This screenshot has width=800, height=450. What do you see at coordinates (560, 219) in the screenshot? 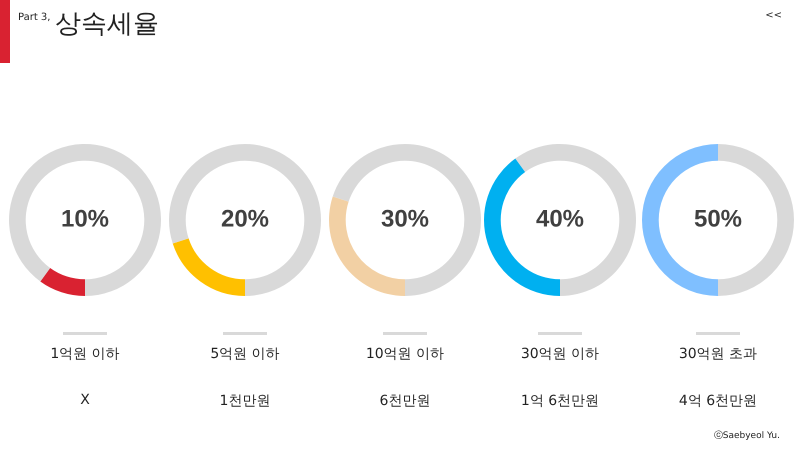
I see `text: 40%` at bounding box center [560, 219].